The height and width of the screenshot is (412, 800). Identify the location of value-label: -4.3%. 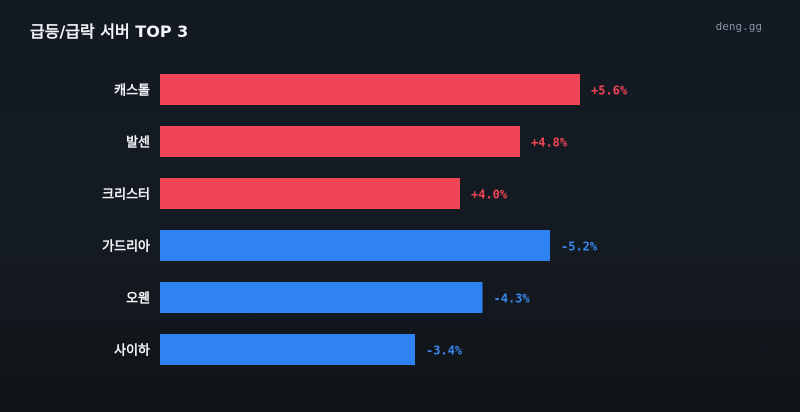
(512, 299).